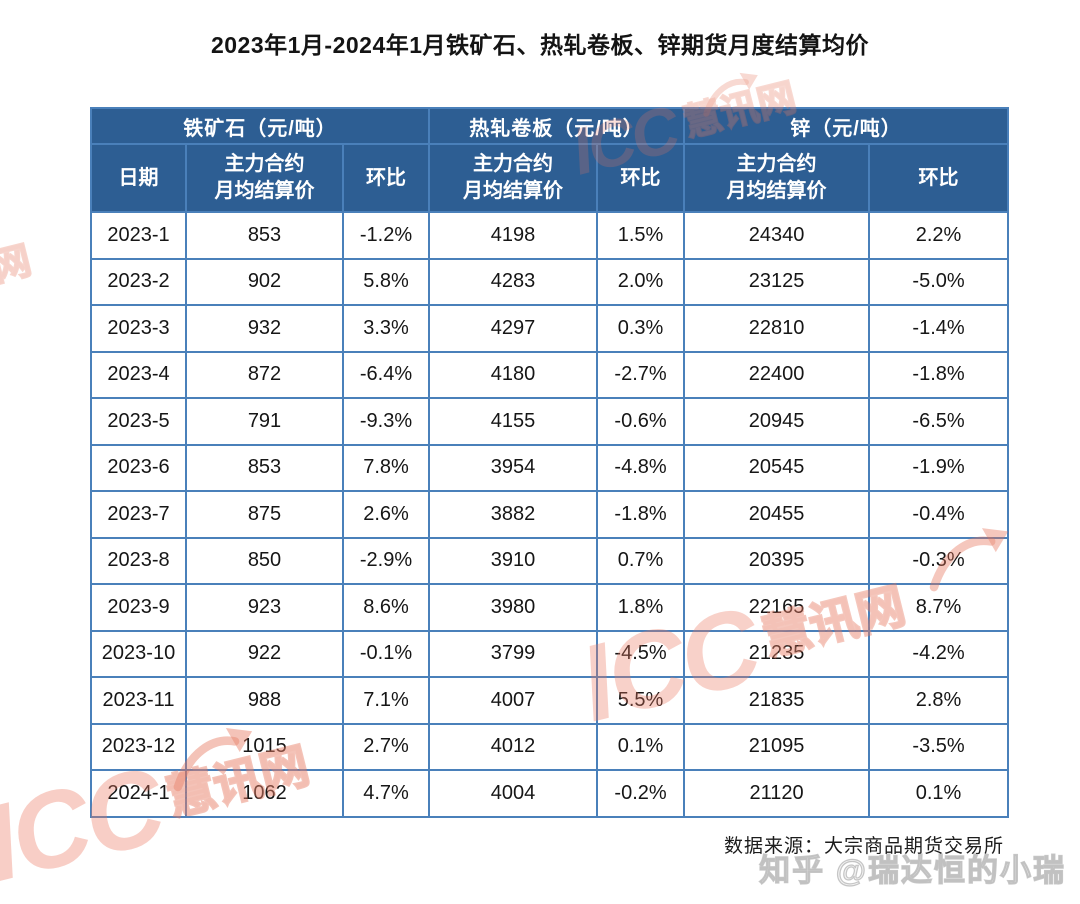 The width and height of the screenshot is (1080, 904). Describe the element at coordinates (641, 235) in the screenshot. I see `cell-hrc-mom: 1.5%` at that location.